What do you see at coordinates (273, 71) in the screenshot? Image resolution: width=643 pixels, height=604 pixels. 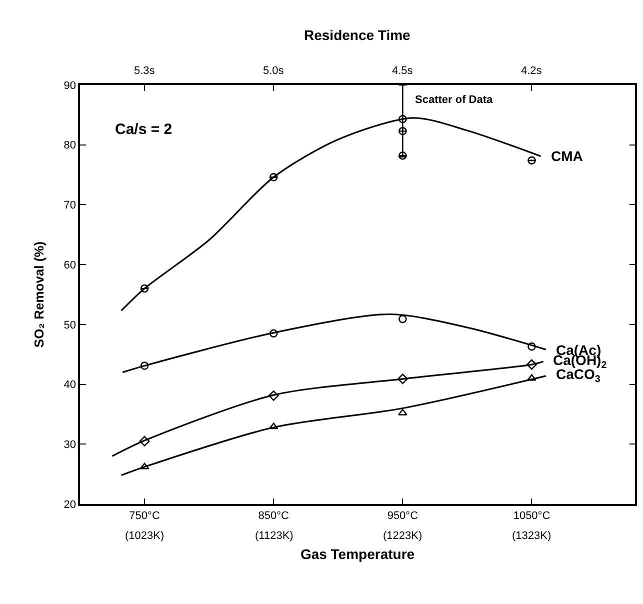 I see `text: 5.0s` at bounding box center [273, 71].